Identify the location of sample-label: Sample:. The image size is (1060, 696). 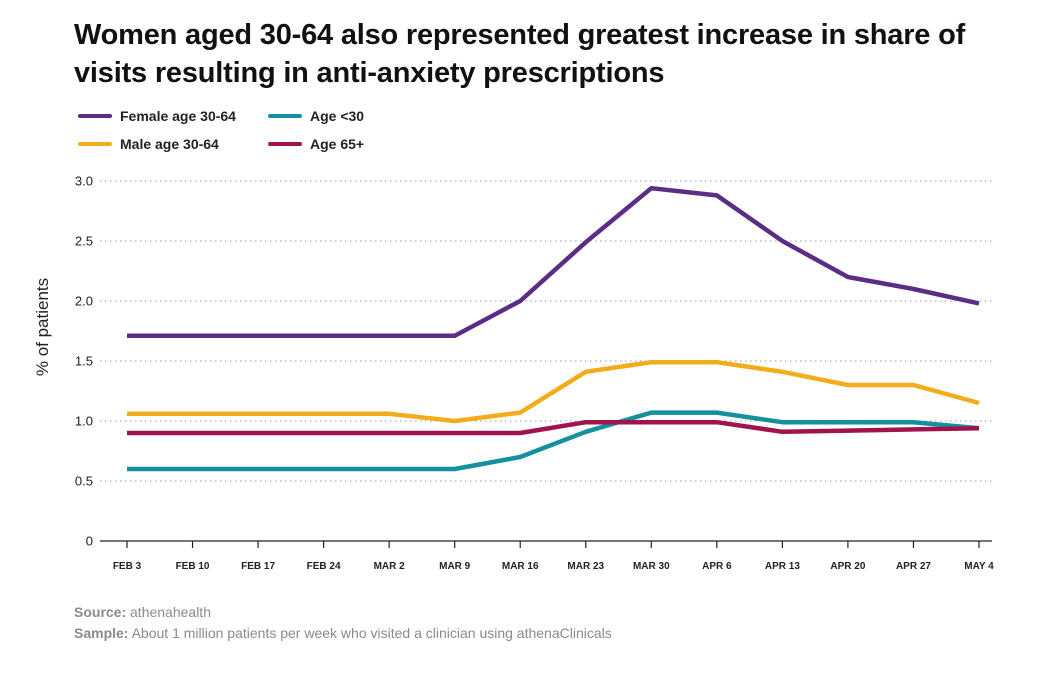
(101, 633).